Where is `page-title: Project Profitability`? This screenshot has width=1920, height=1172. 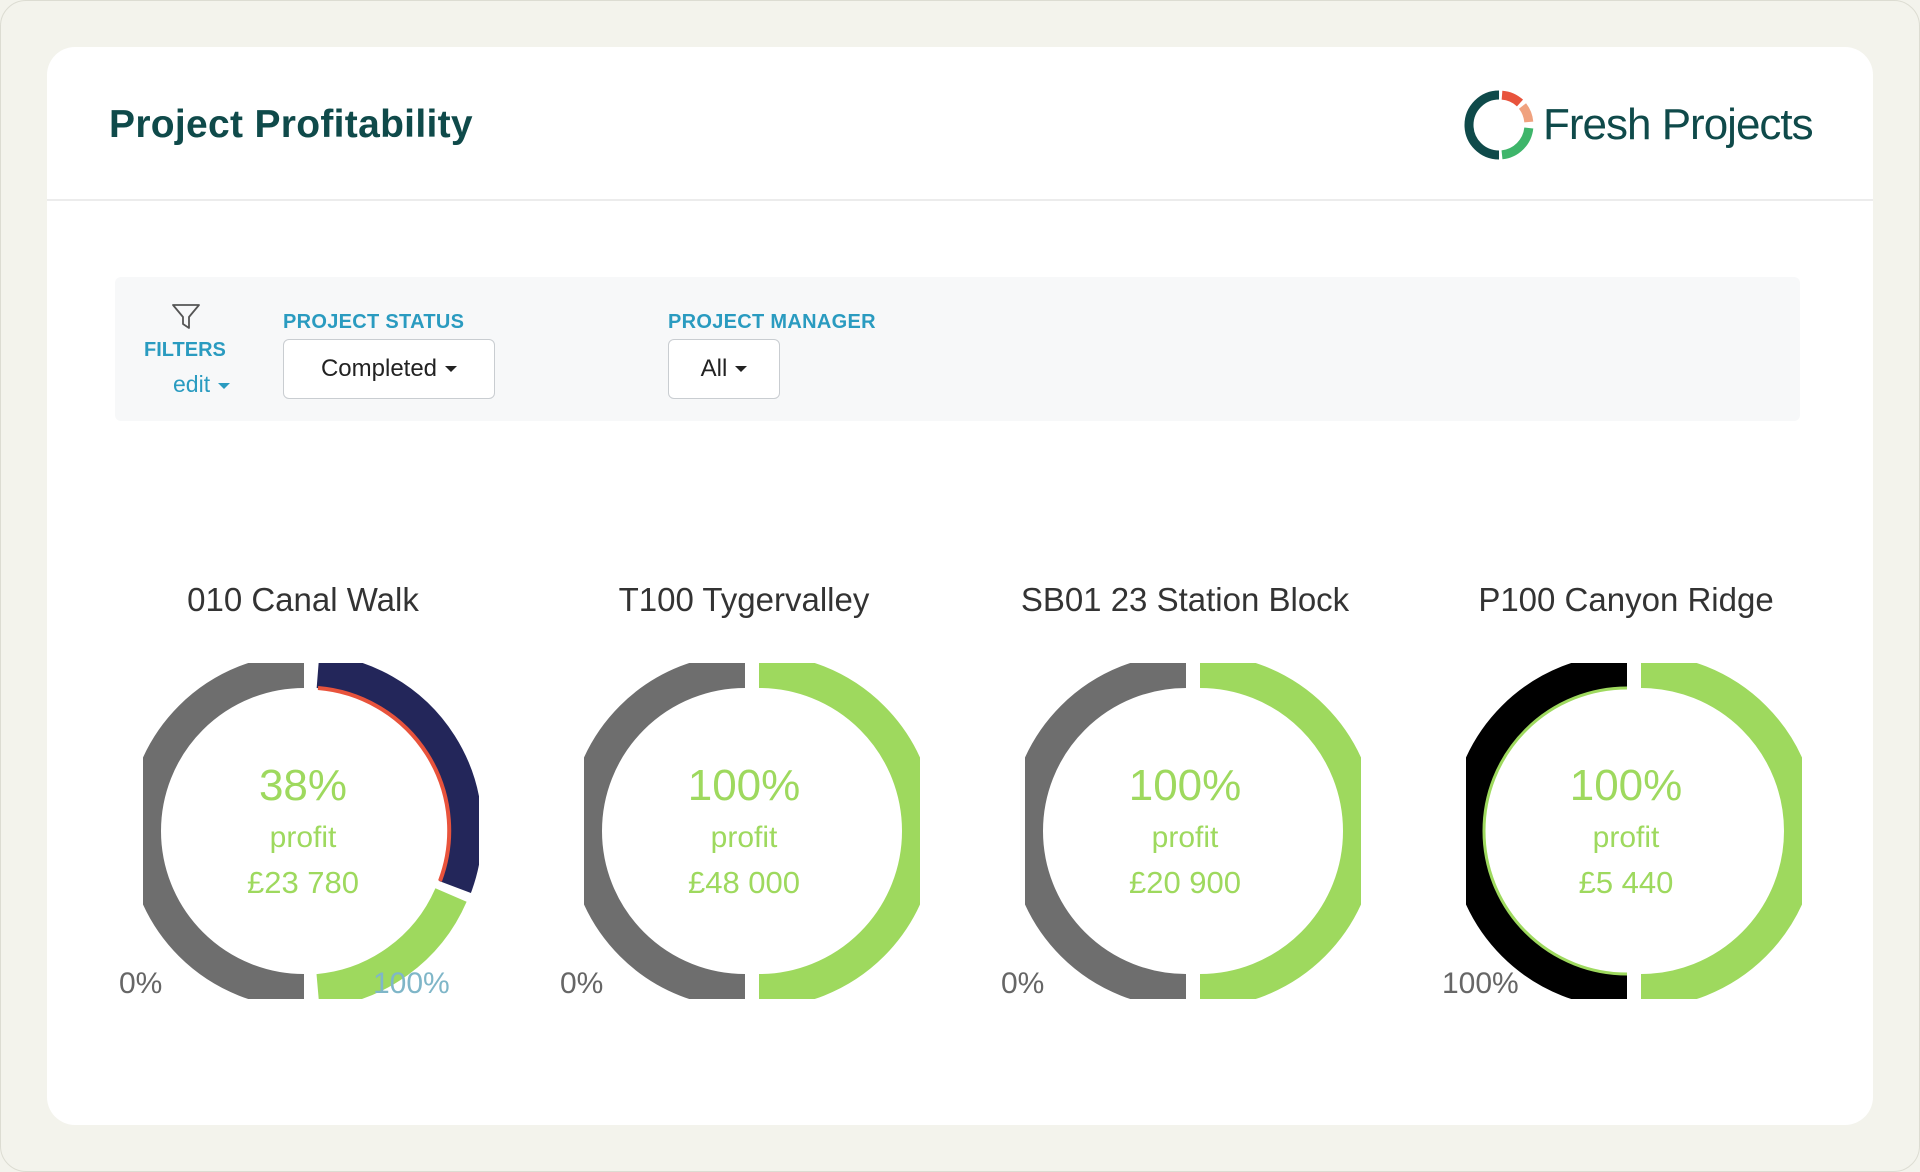 page-title: Project Profitability is located at coordinates (291, 124).